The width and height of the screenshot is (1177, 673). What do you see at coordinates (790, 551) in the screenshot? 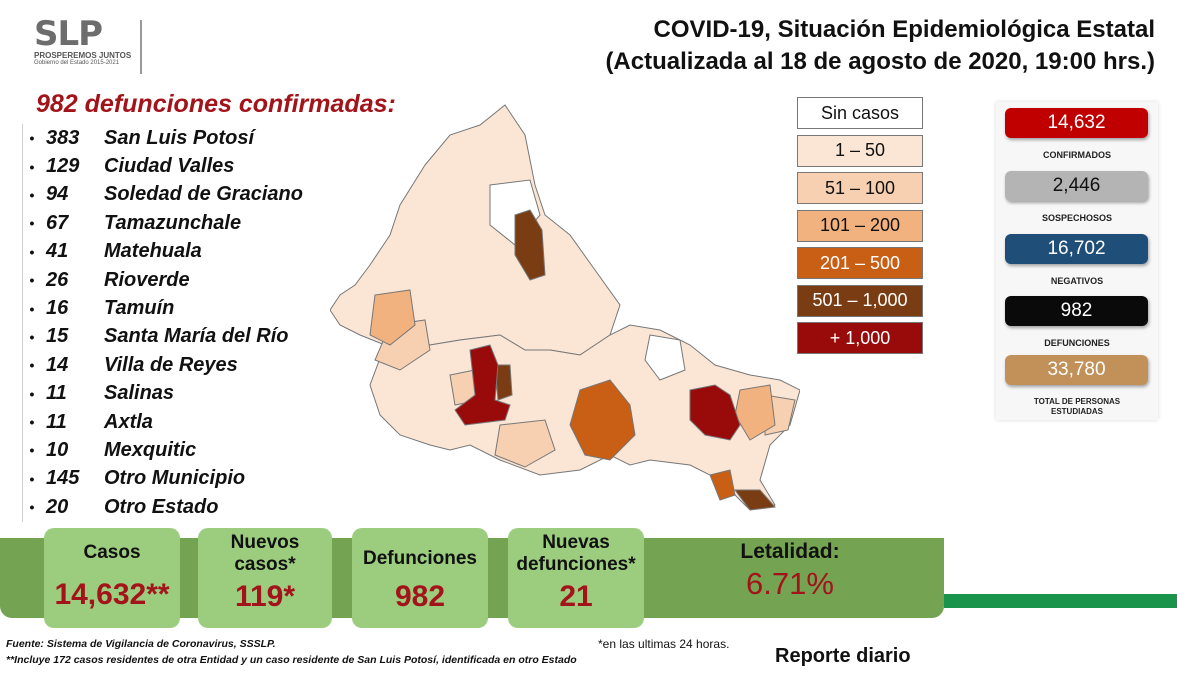
I see `letalidad-label: Letalidad:` at bounding box center [790, 551].